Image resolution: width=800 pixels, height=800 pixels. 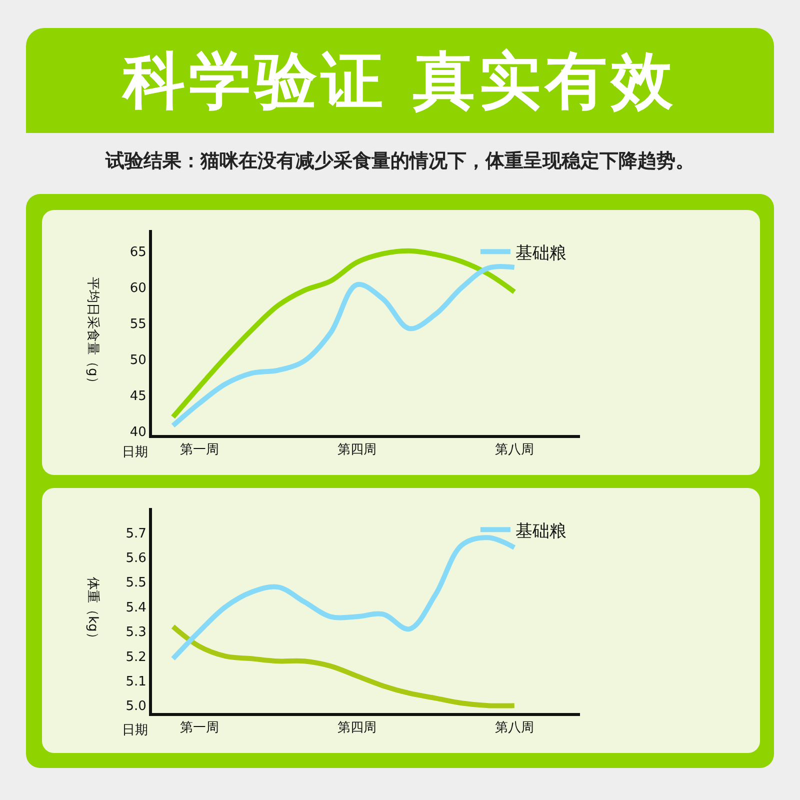 I want to click on y-tick-label: 50, so click(x=138, y=360).